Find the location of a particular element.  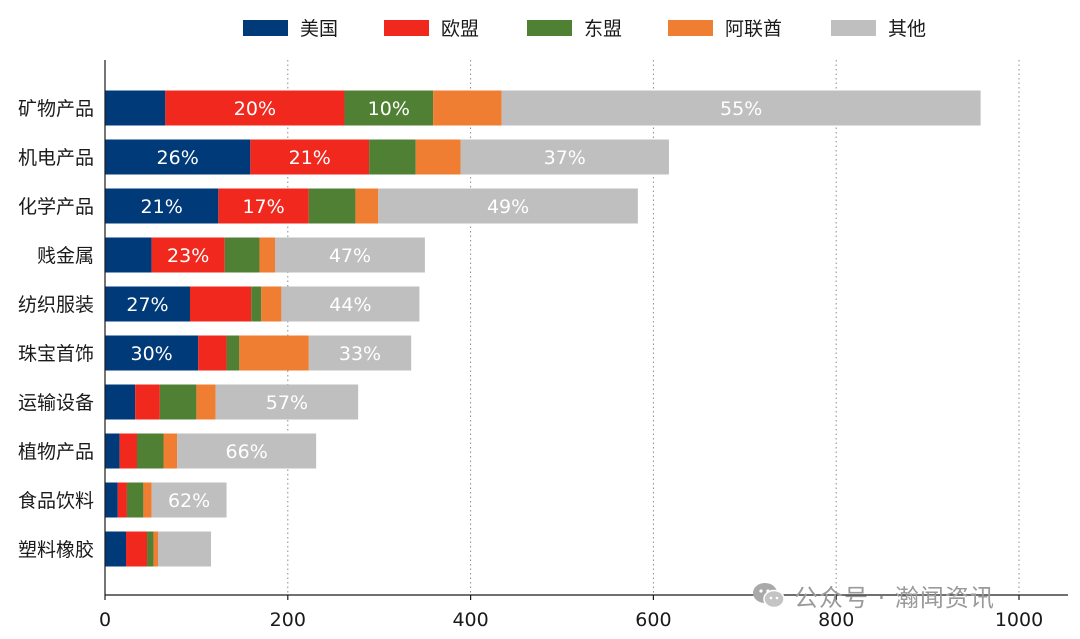

legend-label-0: 美国 is located at coordinates (319, 29).